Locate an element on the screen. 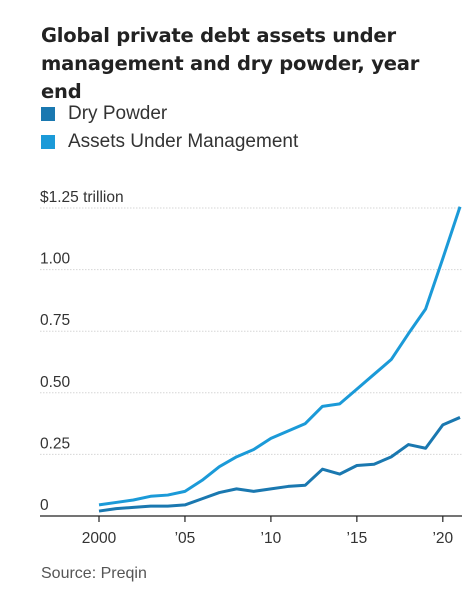 Image resolution: width=476 pixels, height=600 pixels. x-tick-label: 2000 is located at coordinates (99, 538).